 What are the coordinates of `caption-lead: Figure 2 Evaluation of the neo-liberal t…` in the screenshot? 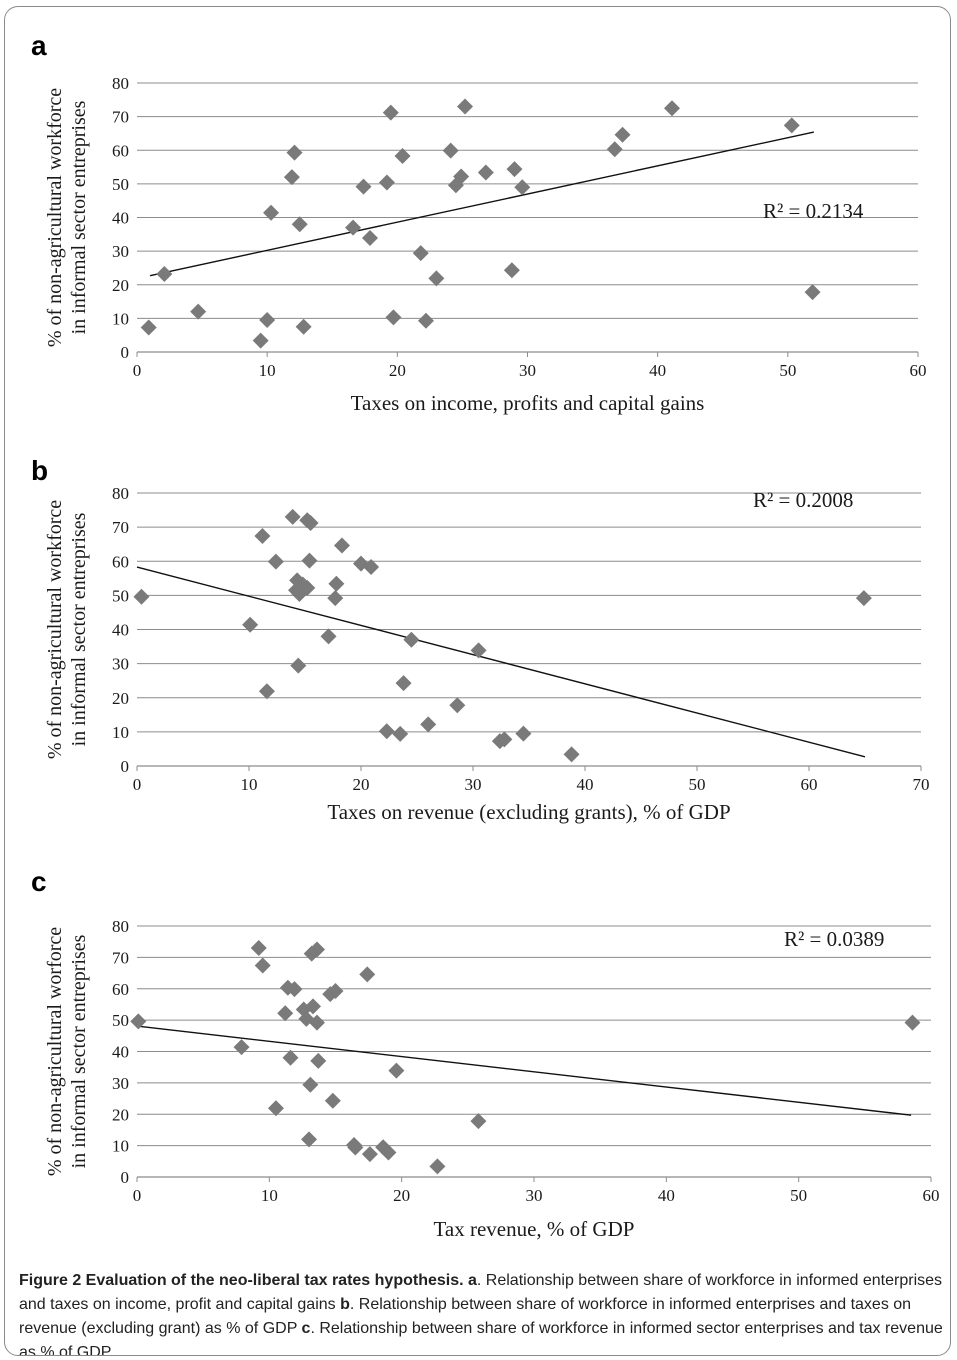 It's located at (241, 1280).